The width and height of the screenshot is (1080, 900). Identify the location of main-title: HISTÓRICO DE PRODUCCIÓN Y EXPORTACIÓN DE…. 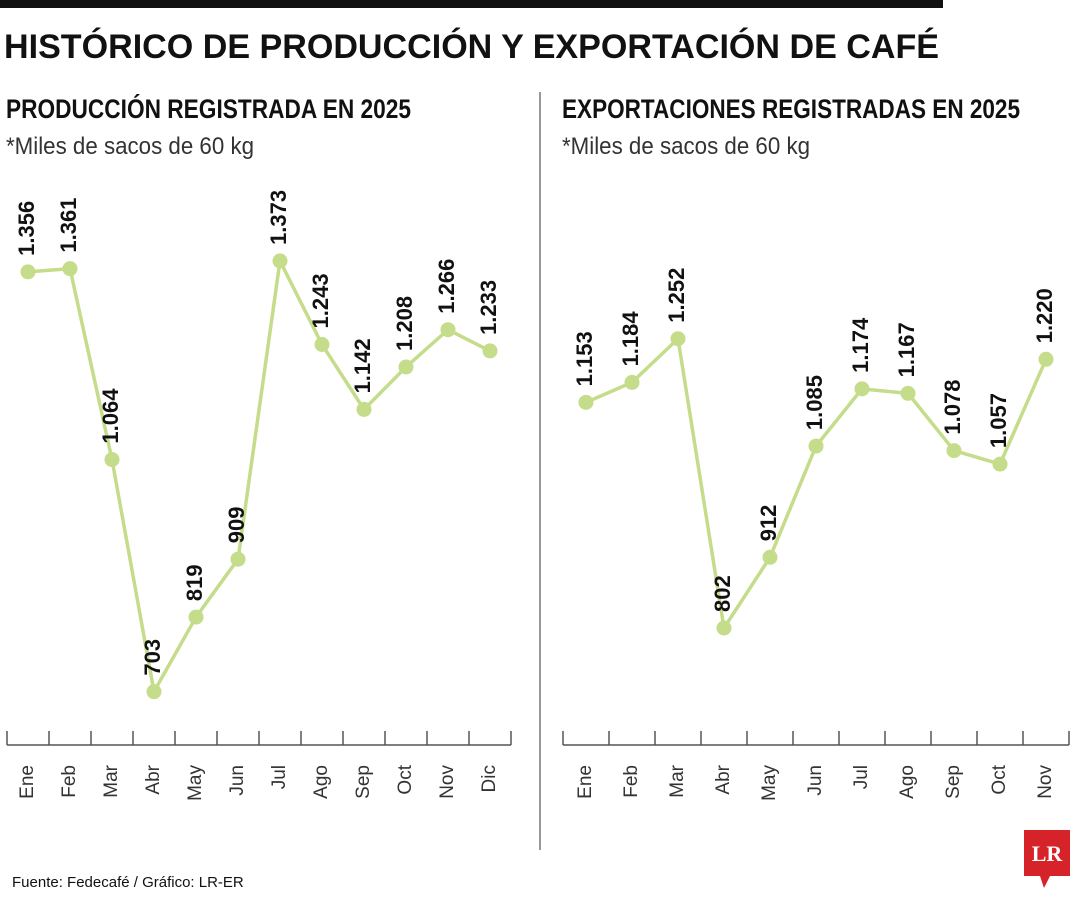
(471, 47).